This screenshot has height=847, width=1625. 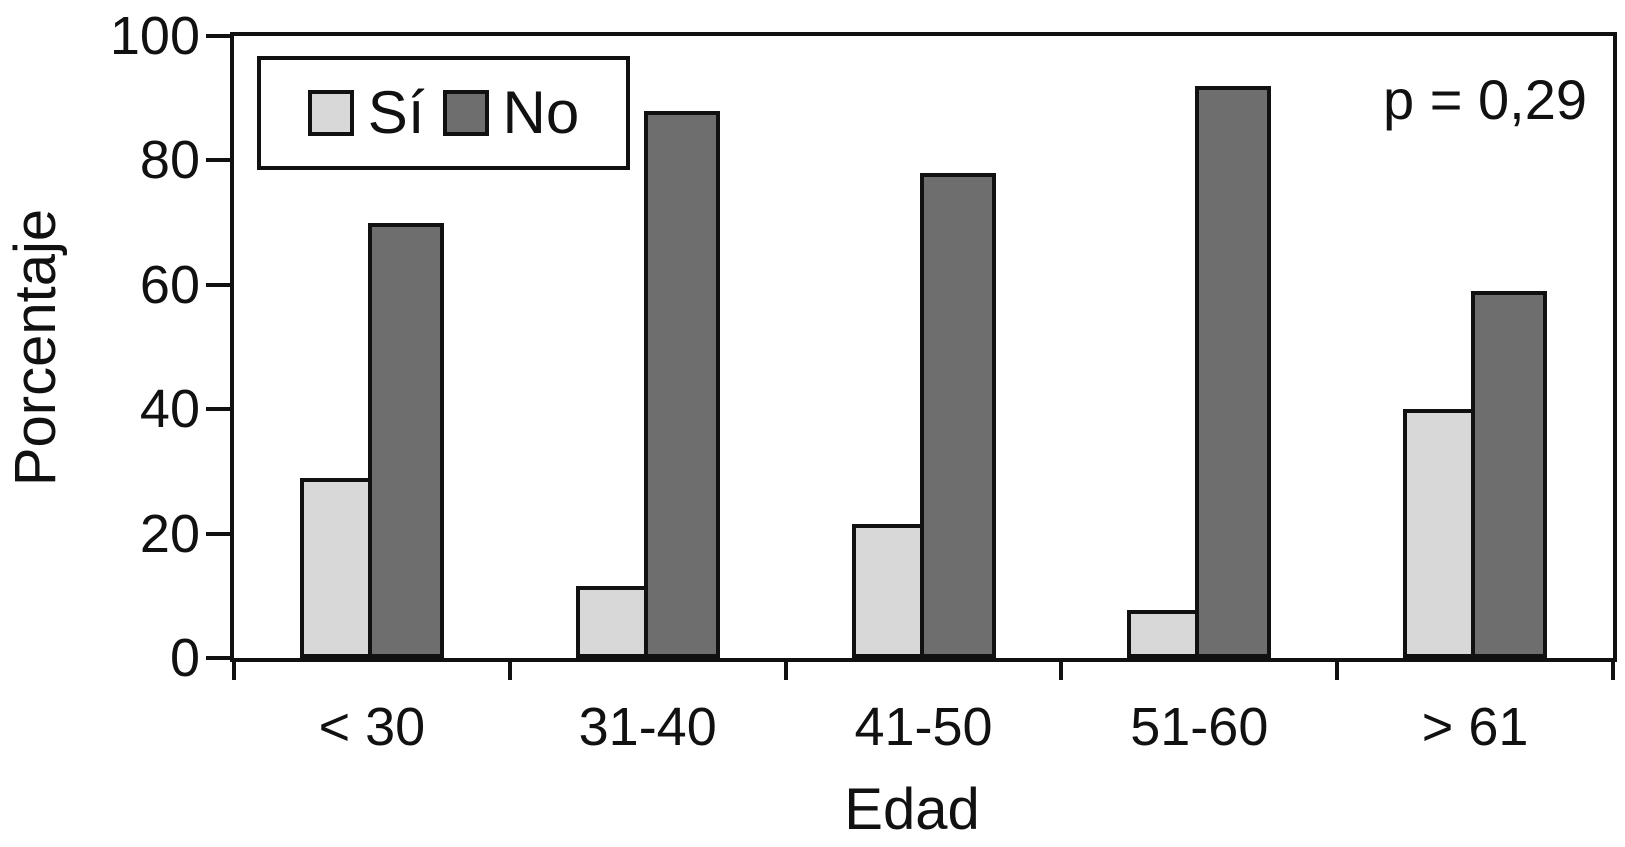 What do you see at coordinates (372, 727) in the screenshot?
I see `x-tick-label: < 30` at bounding box center [372, 727].